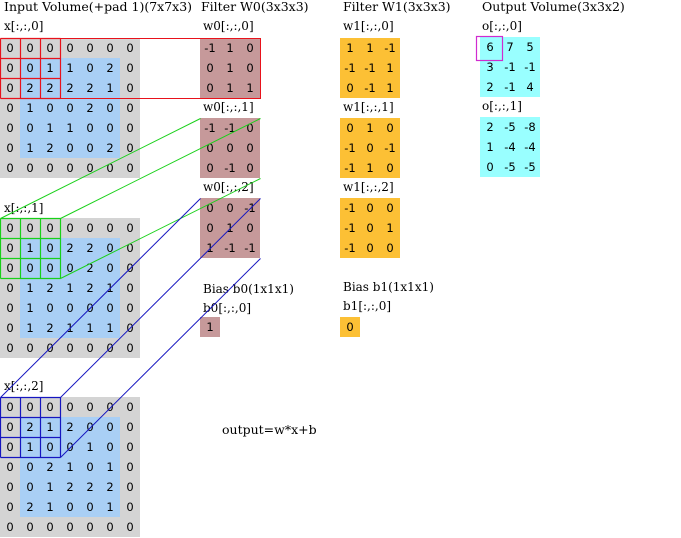 The image size is (681, 538). I want to click on w0-slice-2-grid: 0 0 -1 0 1 0 1 -1 -1, so click(230, 228).